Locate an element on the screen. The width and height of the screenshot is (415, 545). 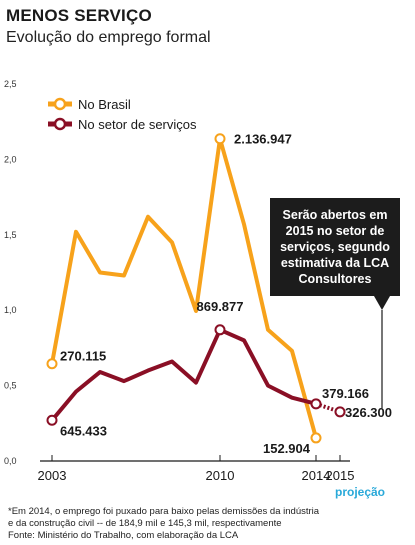
legend-marker-brasil is located at coordinates (60, 104).